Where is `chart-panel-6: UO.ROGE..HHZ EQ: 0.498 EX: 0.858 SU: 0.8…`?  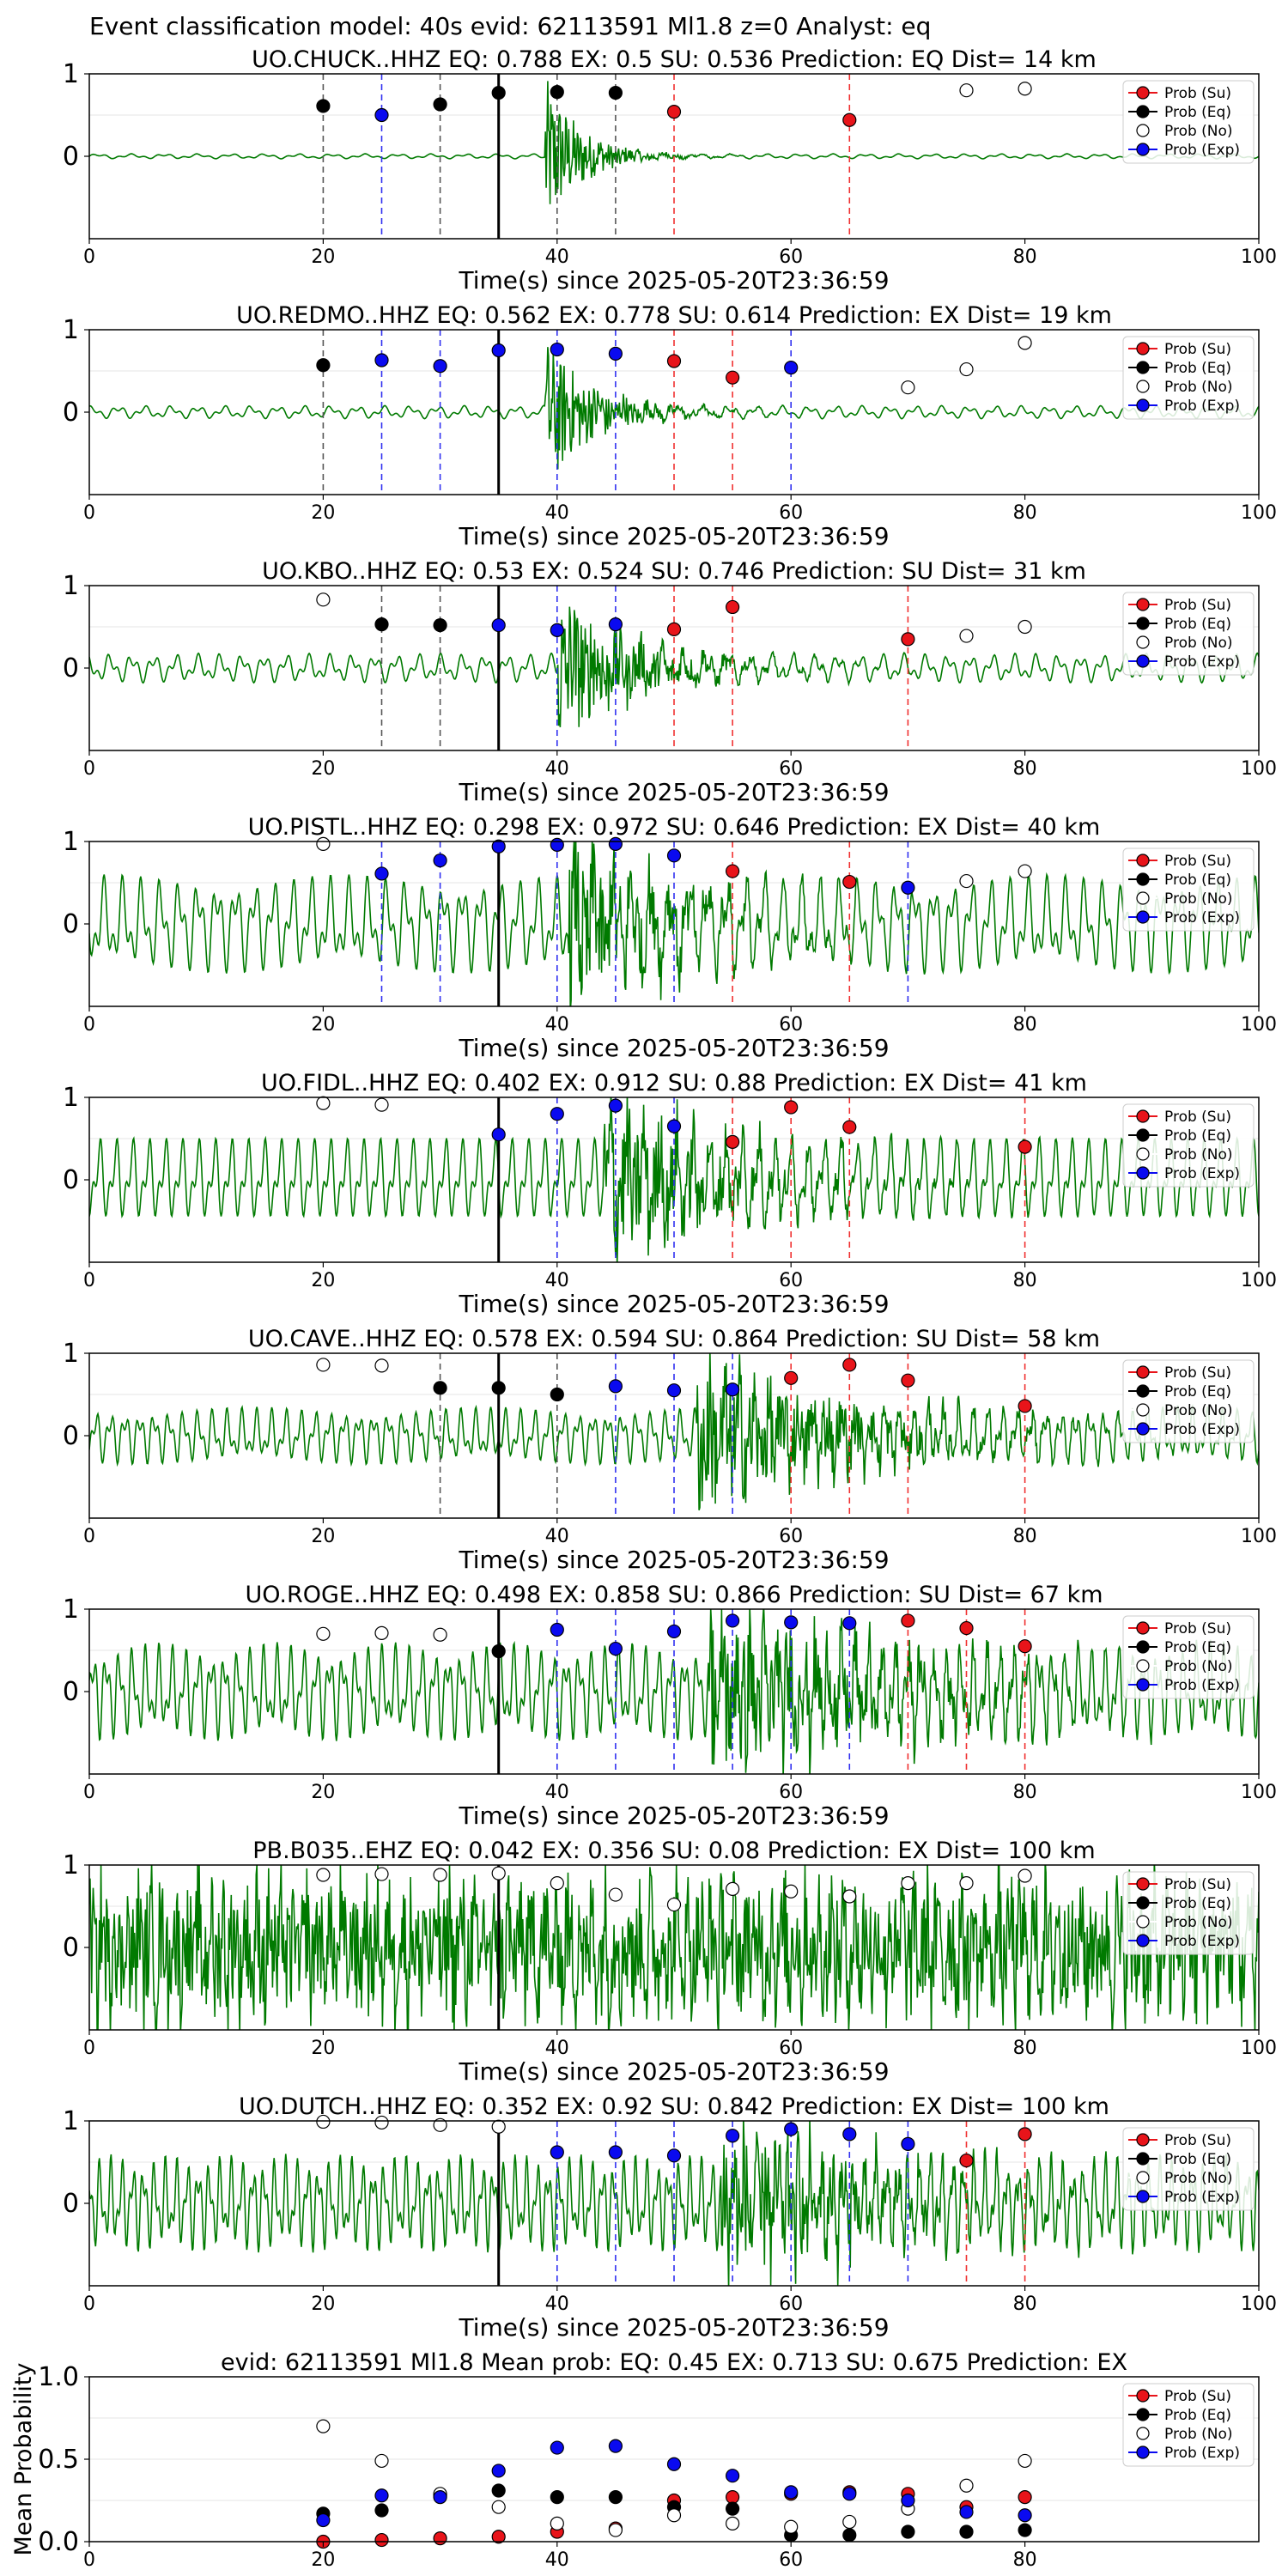 chart-panel-6: UO.ROGE..HHZ EQ: 0.498 EX: 0.858 SU: 0.8… is located at coordinates (670, 1706).